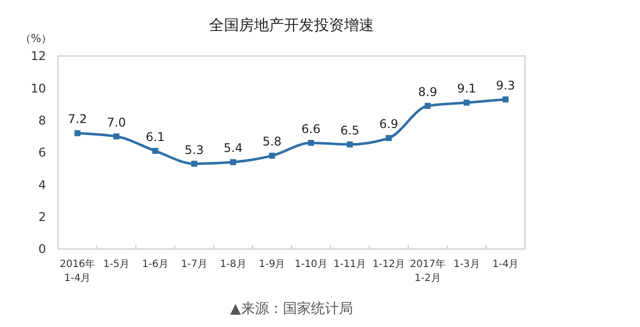  What do you see at coordinates (155, 264) in the screenshot?
I see `x-tick-label: 1-6月` at bounding box center [155, 264].